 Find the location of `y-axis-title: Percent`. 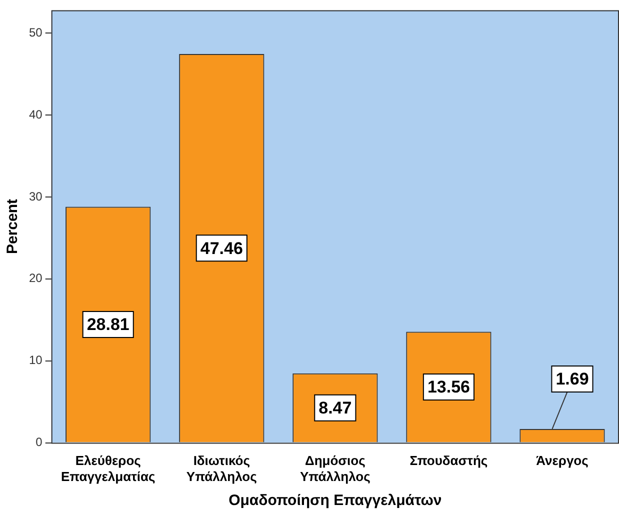

y-axis-title: Percent is located at coordinates (13, 226).